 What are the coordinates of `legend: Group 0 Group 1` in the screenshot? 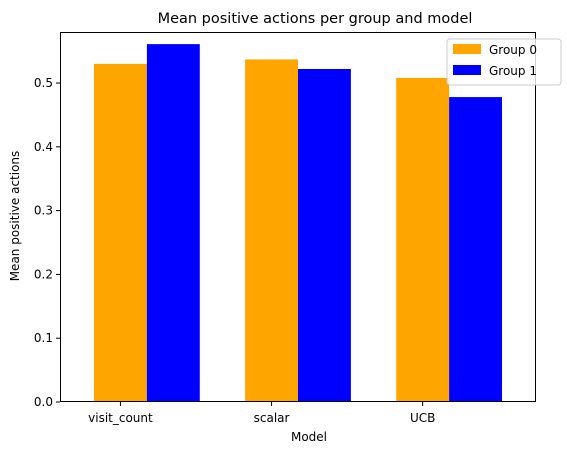 It's located at (504, 62).